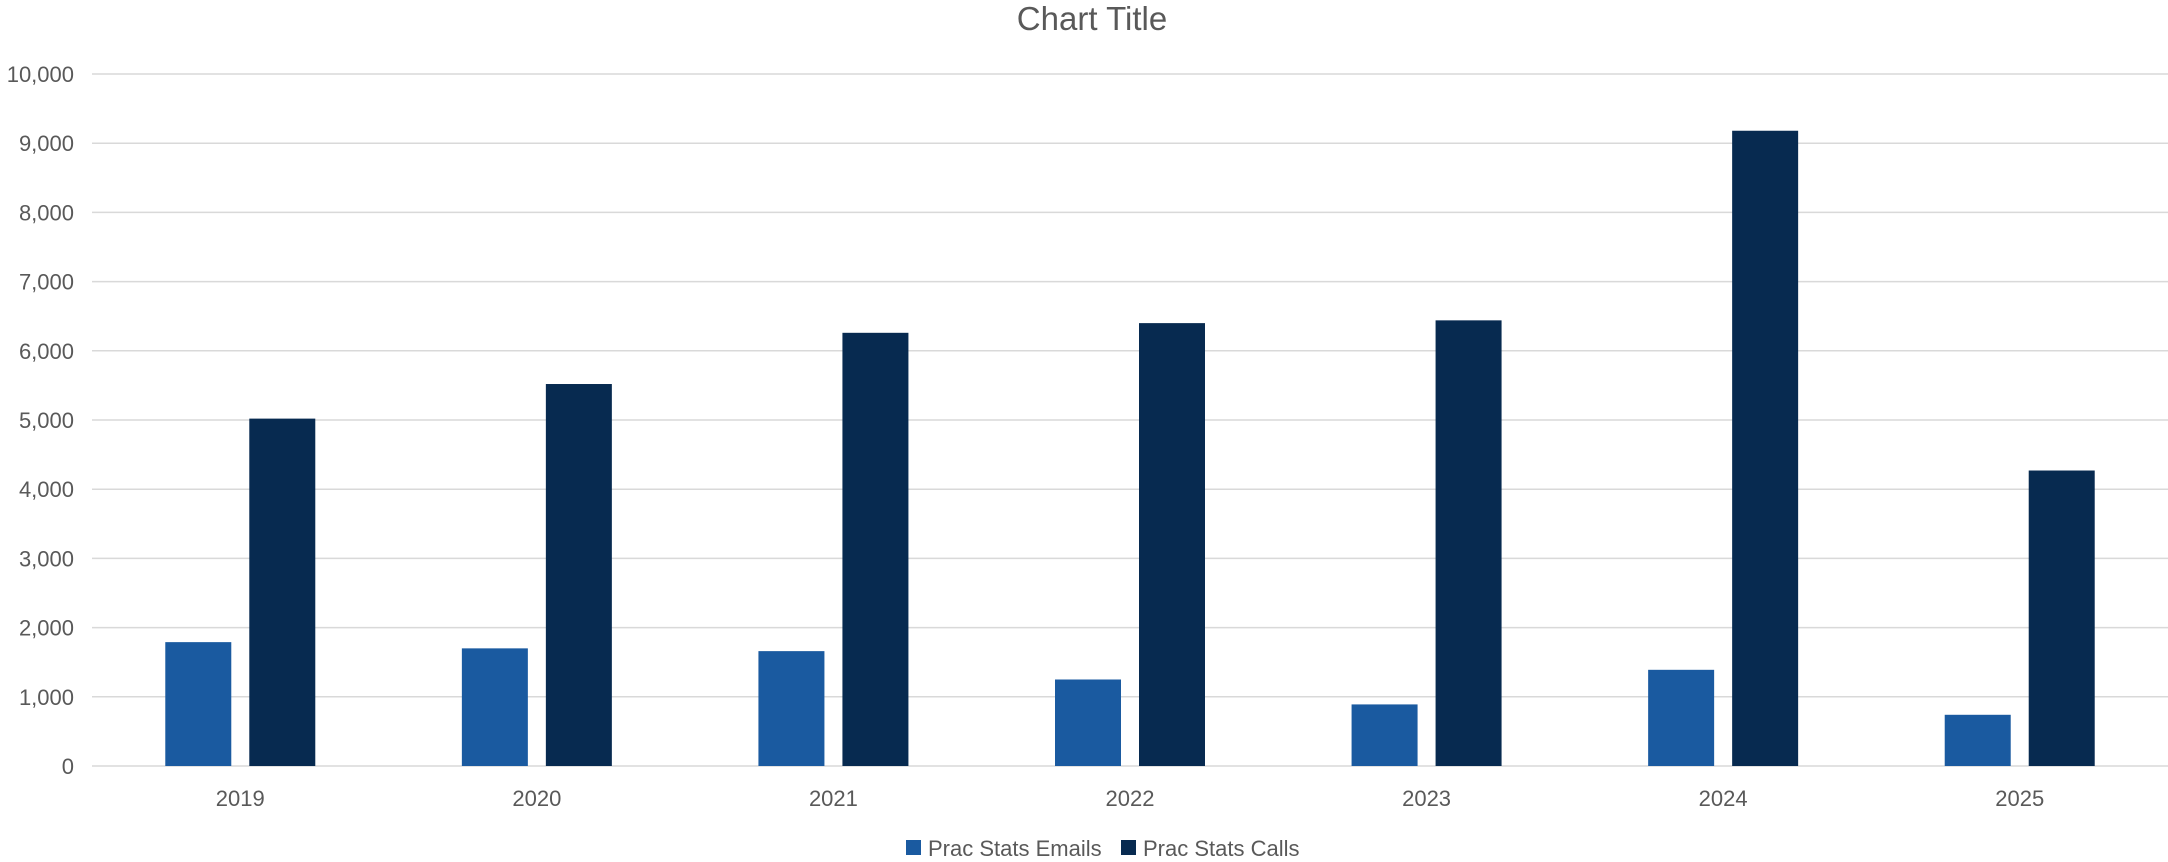 This screenshot has width=2168, height=862. I want to click on bar-prac-stats-emails-2022, so click(1088, 722).